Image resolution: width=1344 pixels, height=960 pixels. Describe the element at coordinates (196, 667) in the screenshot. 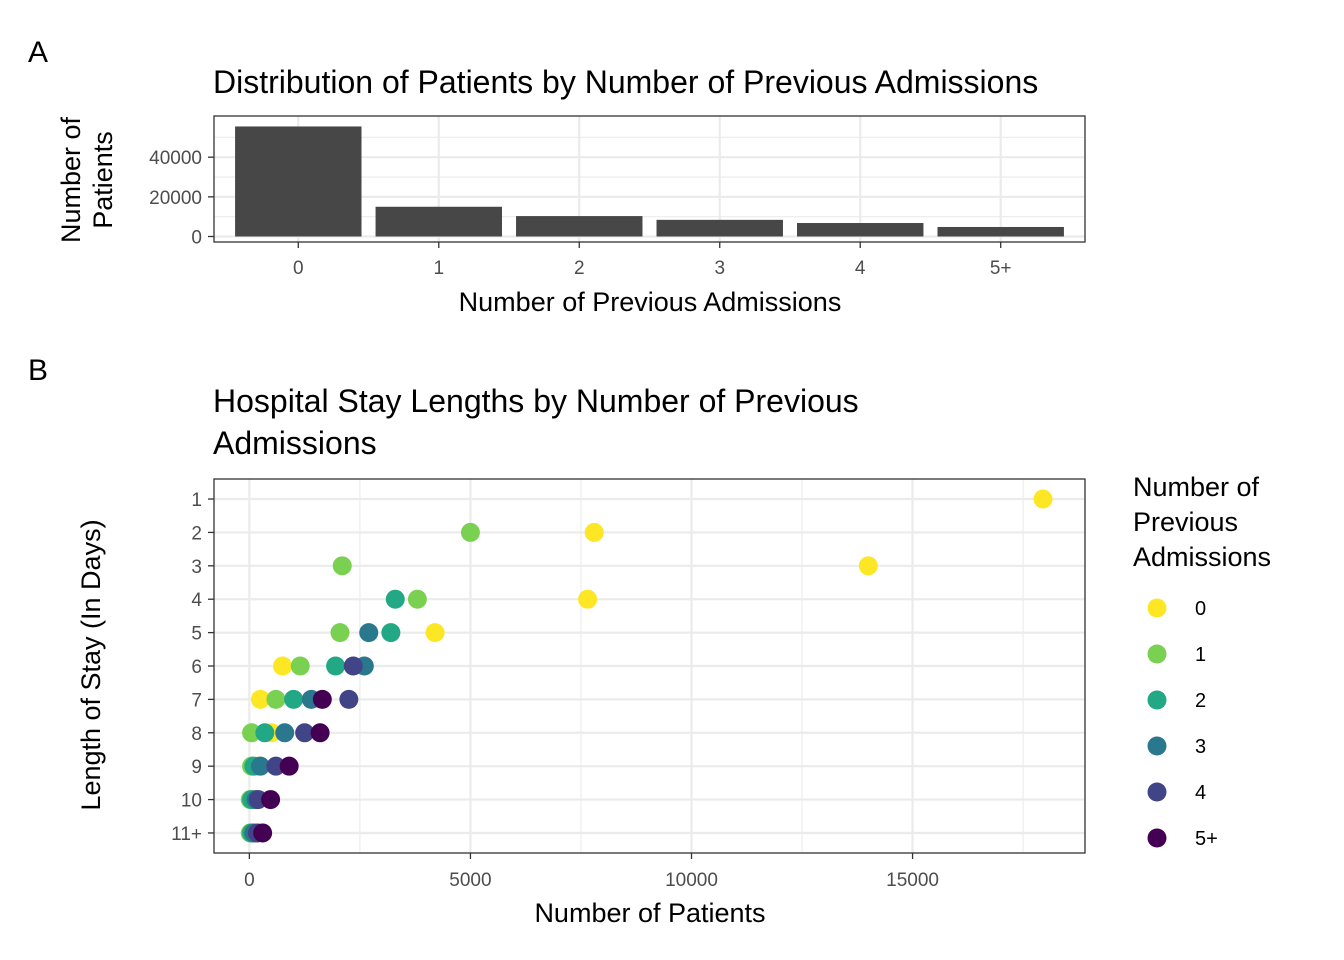

I see `y-tick-label: 6` at that location.